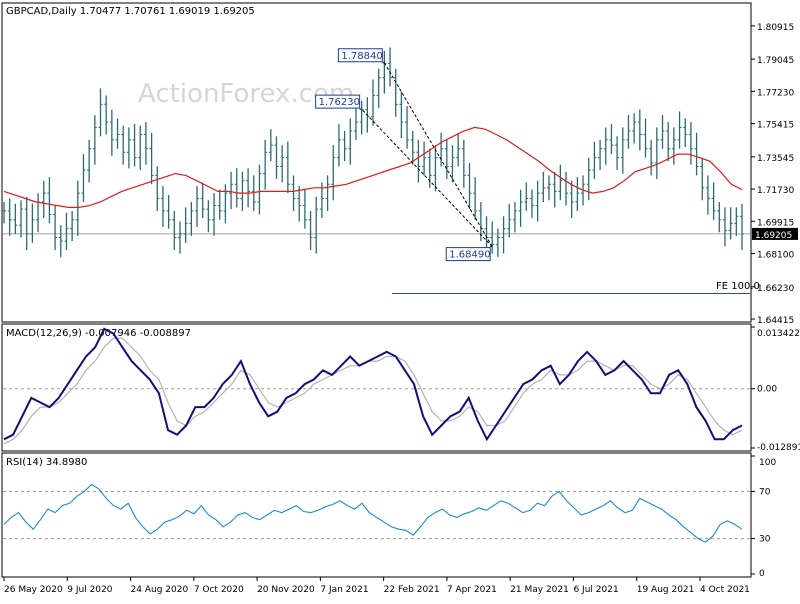 This screenshot has width=800, height=604. I want to click on fe-label: FE 100.0, so click(738, 286).